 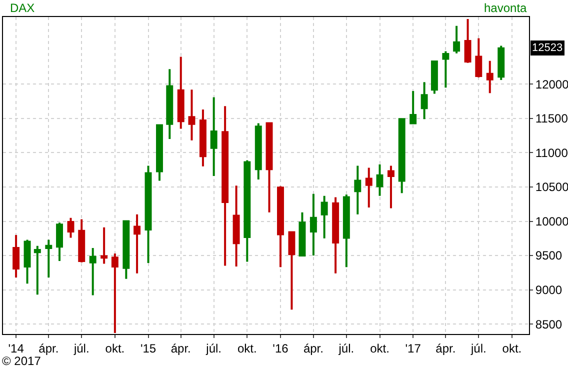 I want to click on annotation: 12523, so click(x=547, y=48).